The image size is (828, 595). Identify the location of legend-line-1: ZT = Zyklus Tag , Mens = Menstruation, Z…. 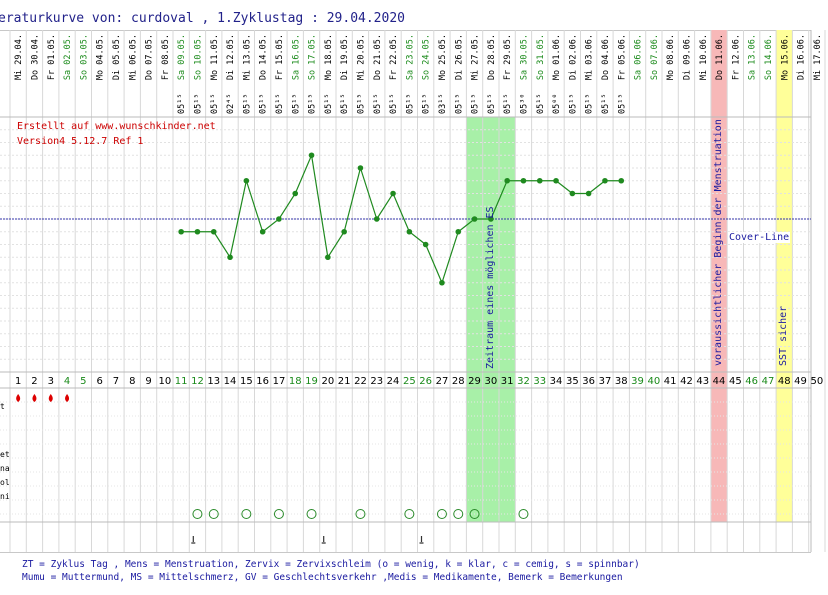
(331, 564).